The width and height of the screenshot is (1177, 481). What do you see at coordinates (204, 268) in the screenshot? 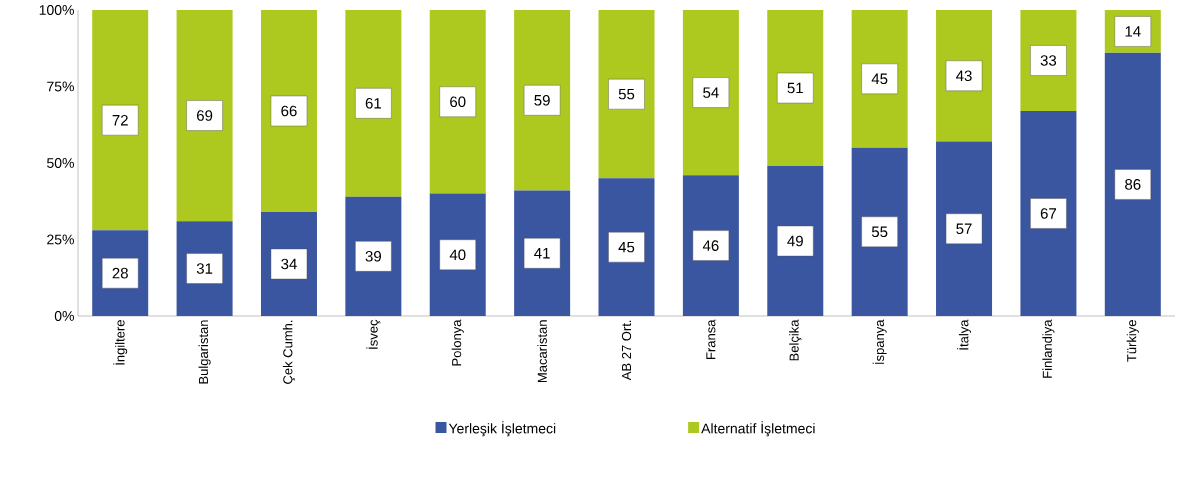
I see `data-label: 31` at bounding box center [204, 268].